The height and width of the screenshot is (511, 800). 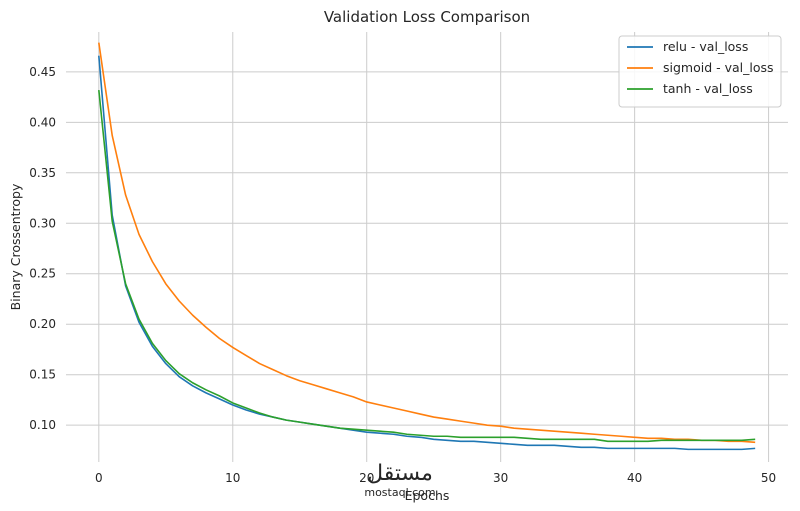 What do you see at coordinates (500, 478) in the screenshot?
I see `x-tick-label: 30` at bounding box center [500, 478].